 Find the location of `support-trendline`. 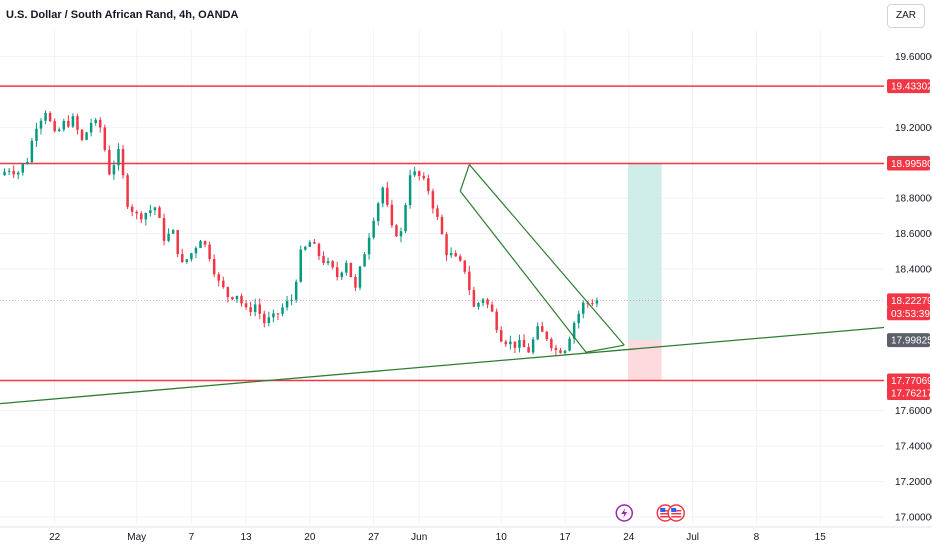

support-trendline is located at coordinates (442, 365).